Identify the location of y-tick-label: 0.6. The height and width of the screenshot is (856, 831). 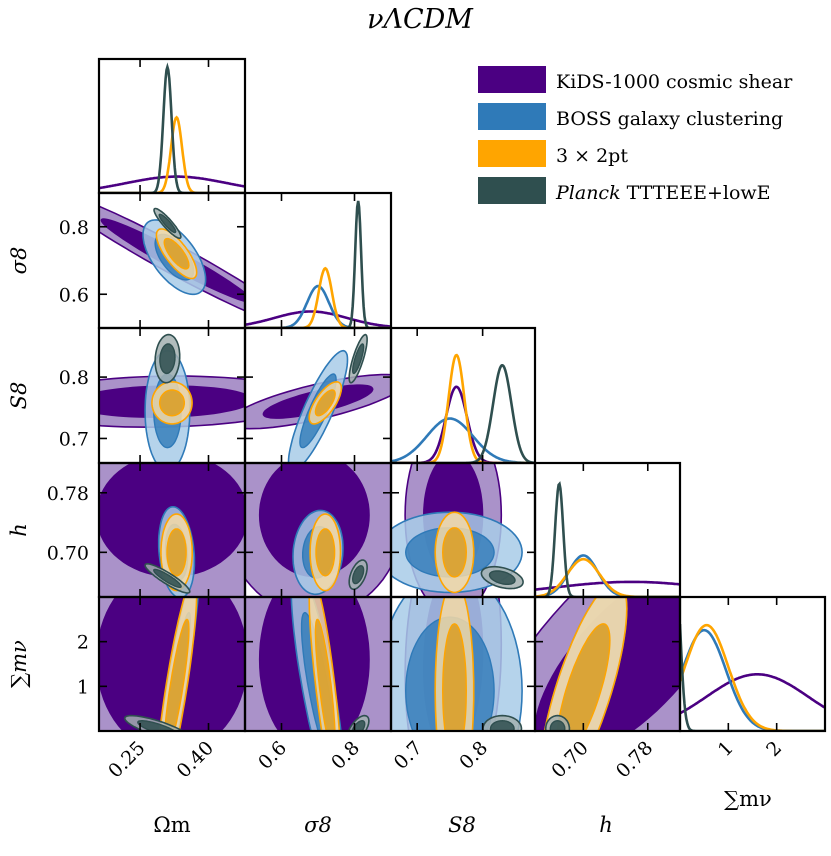
(74, 295).